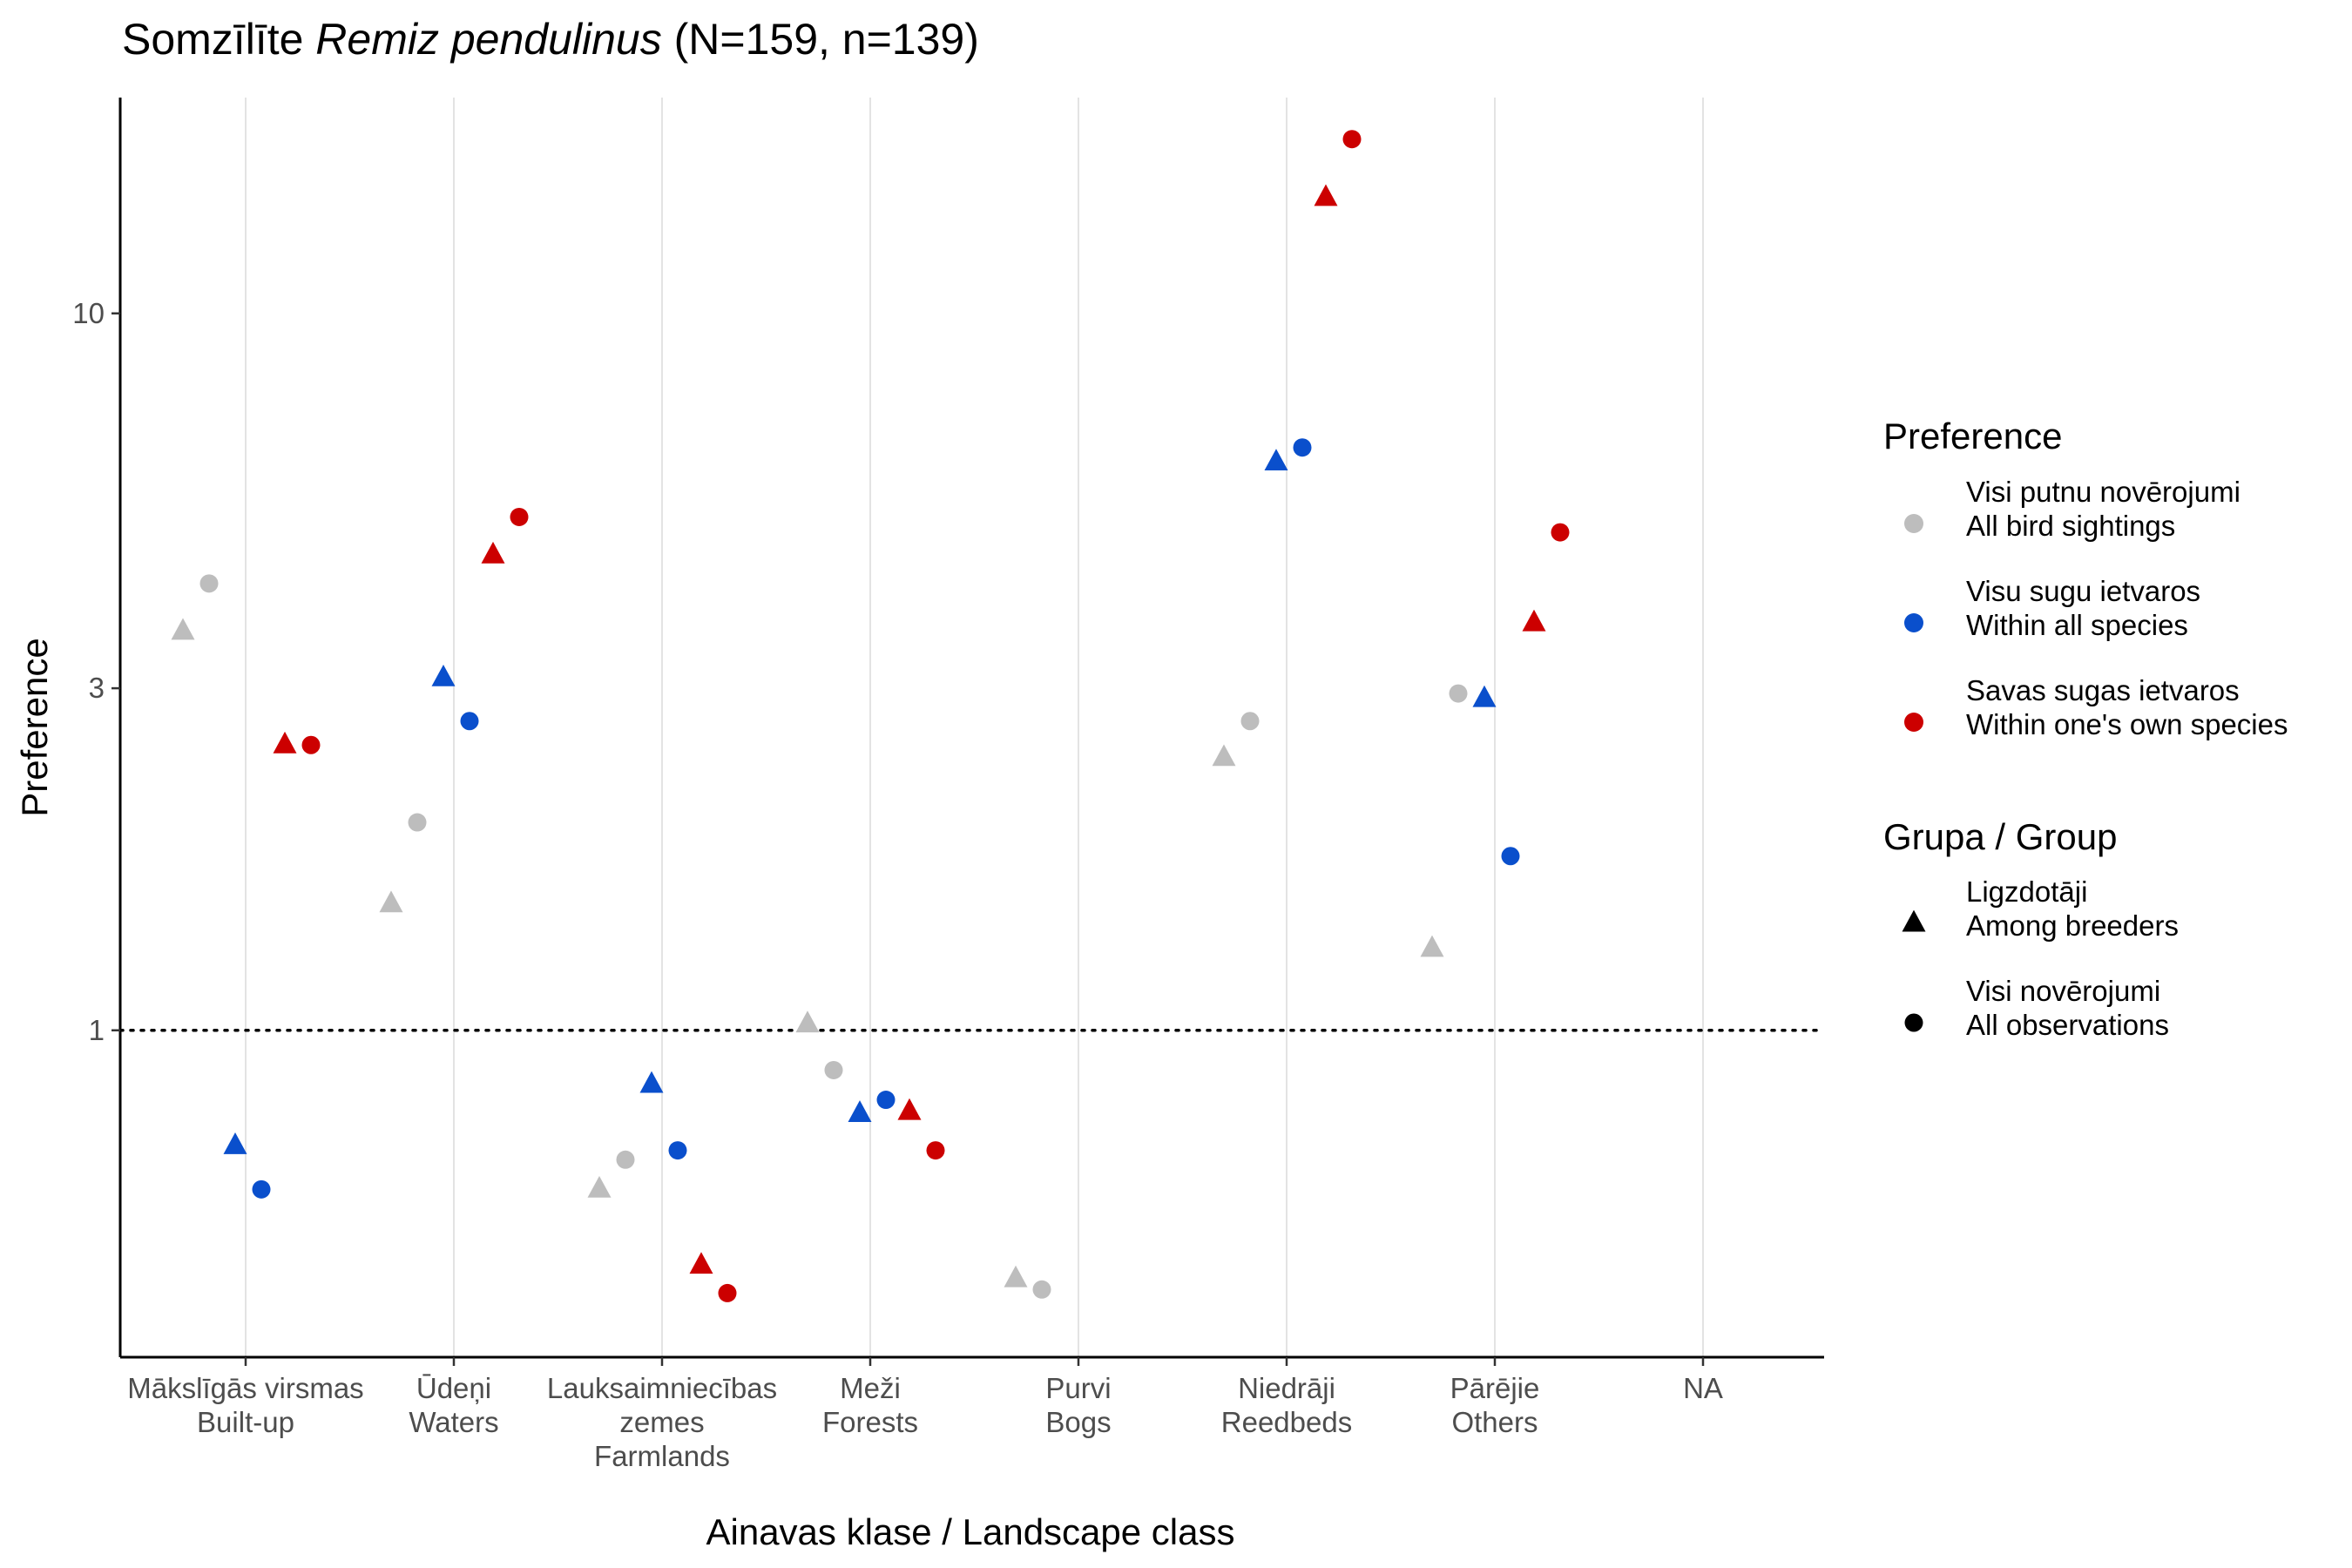 The image size is (2352, 1568). I want to click on legend-label: Ligzdotāji, so click(2026, 891).